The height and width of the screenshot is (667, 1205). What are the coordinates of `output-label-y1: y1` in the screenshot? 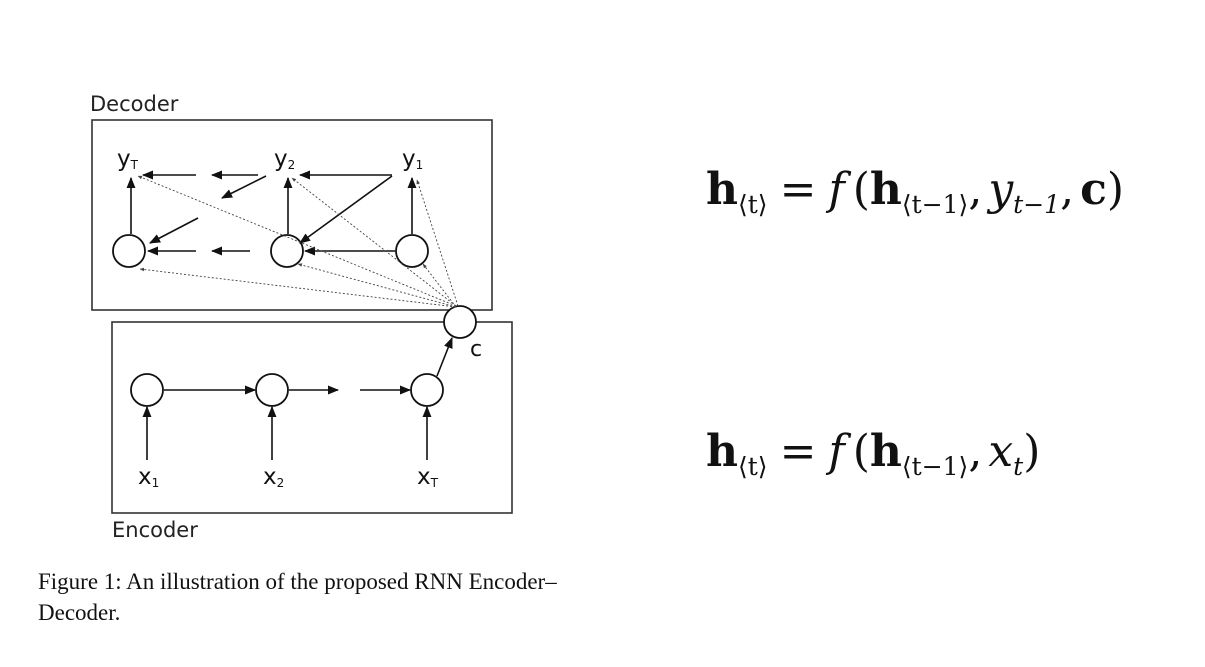 It's located at (412, 159).